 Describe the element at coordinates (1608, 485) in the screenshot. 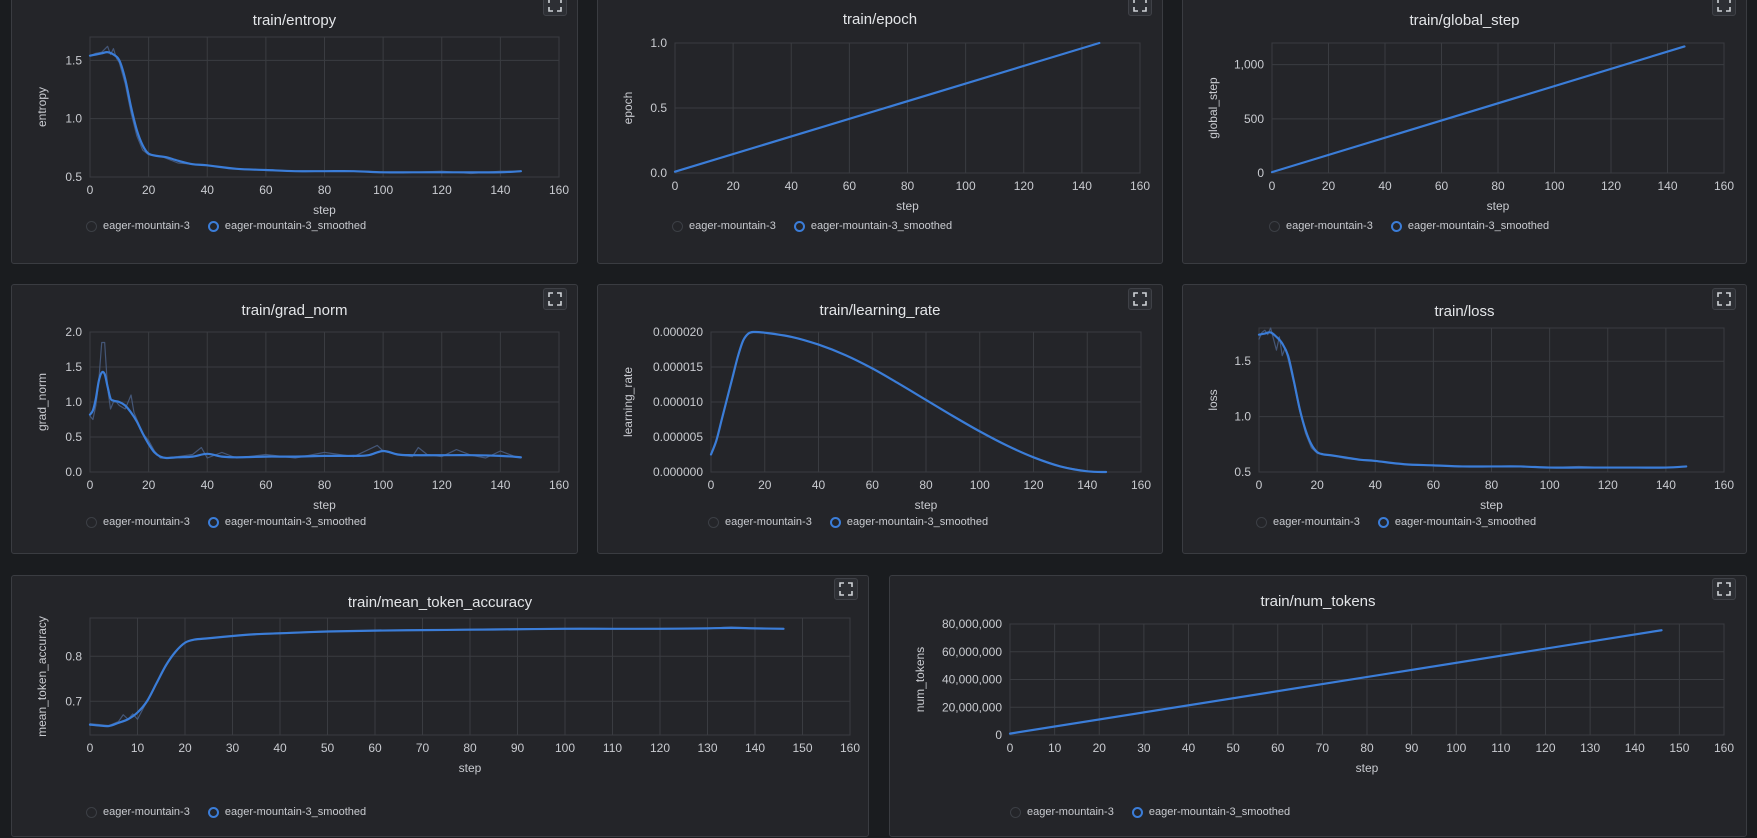

I see `x-tick-label: 120` at that location.